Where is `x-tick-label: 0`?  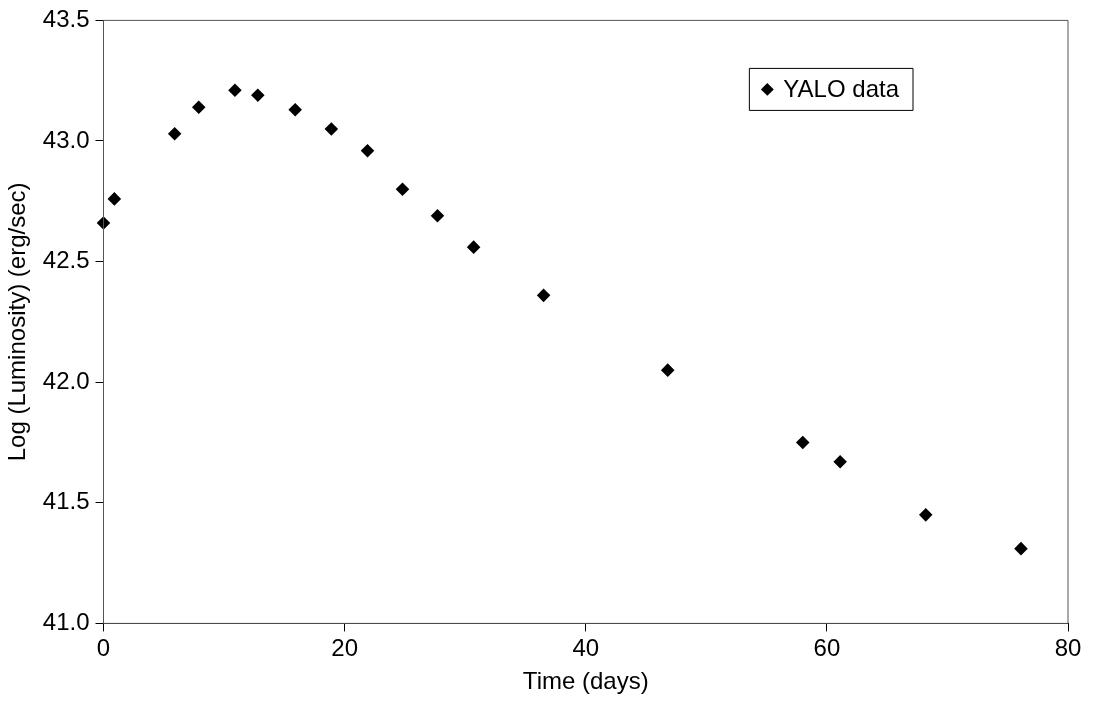
x-tick-label: 0 is located at coordinates (103, 648).